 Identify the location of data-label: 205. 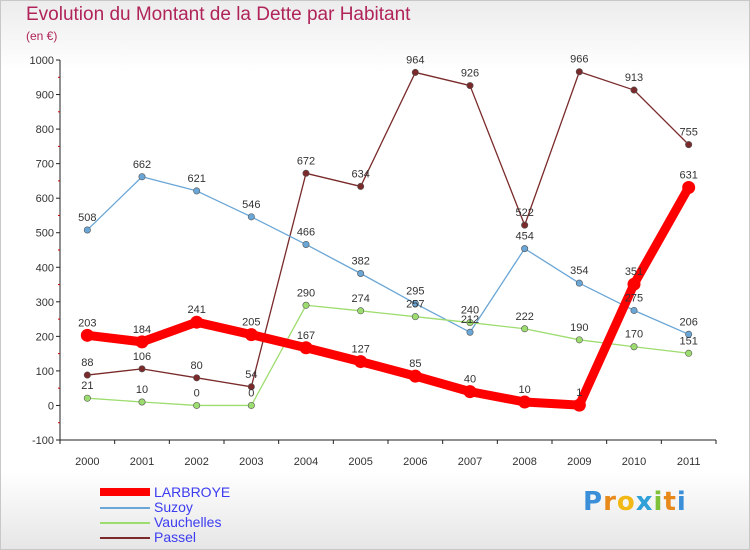
(251, 323).